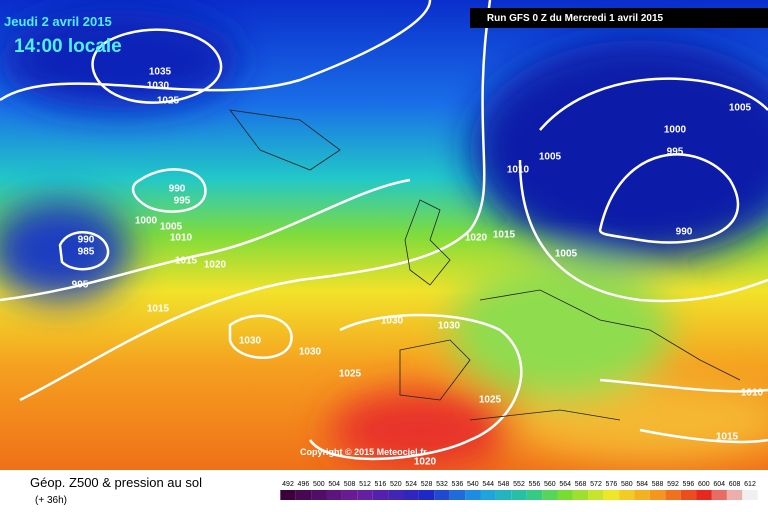 The image size is (768, 512). I want to click on legend-label: 604, so click(719, 484).